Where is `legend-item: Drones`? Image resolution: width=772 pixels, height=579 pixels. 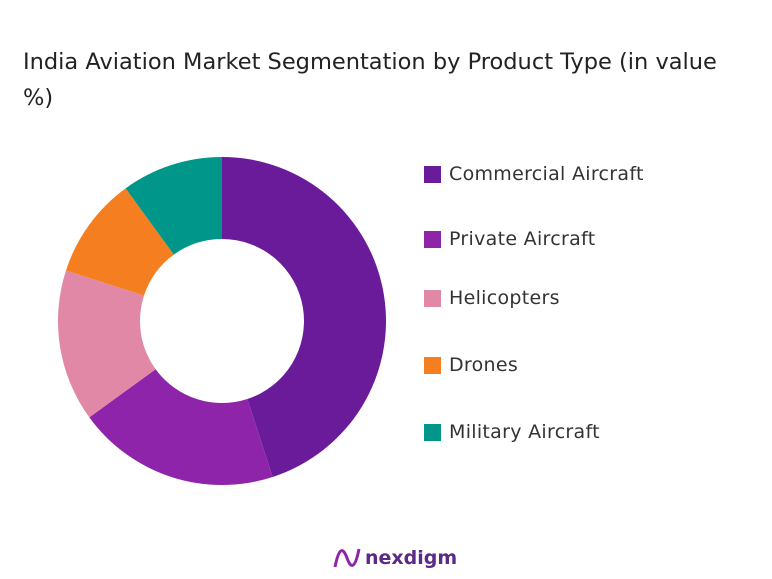 legend-item: Drones is located at coordinates (471, 365).